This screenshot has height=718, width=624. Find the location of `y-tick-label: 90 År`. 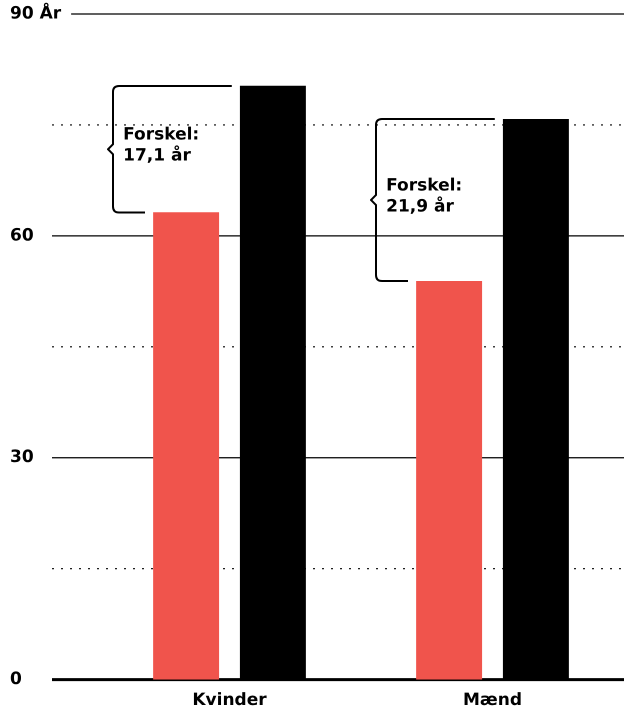

y-tick-label: 90 År is located at coordinates (36, 13).